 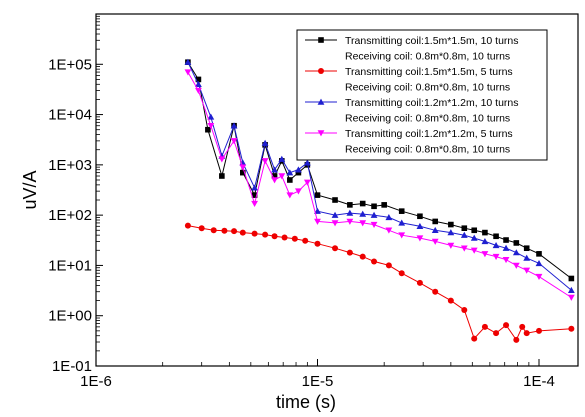 I want to click on legend-label: Transmitting coil:1.5m*1.5m, 10 turns, so click(x=432, y=41).